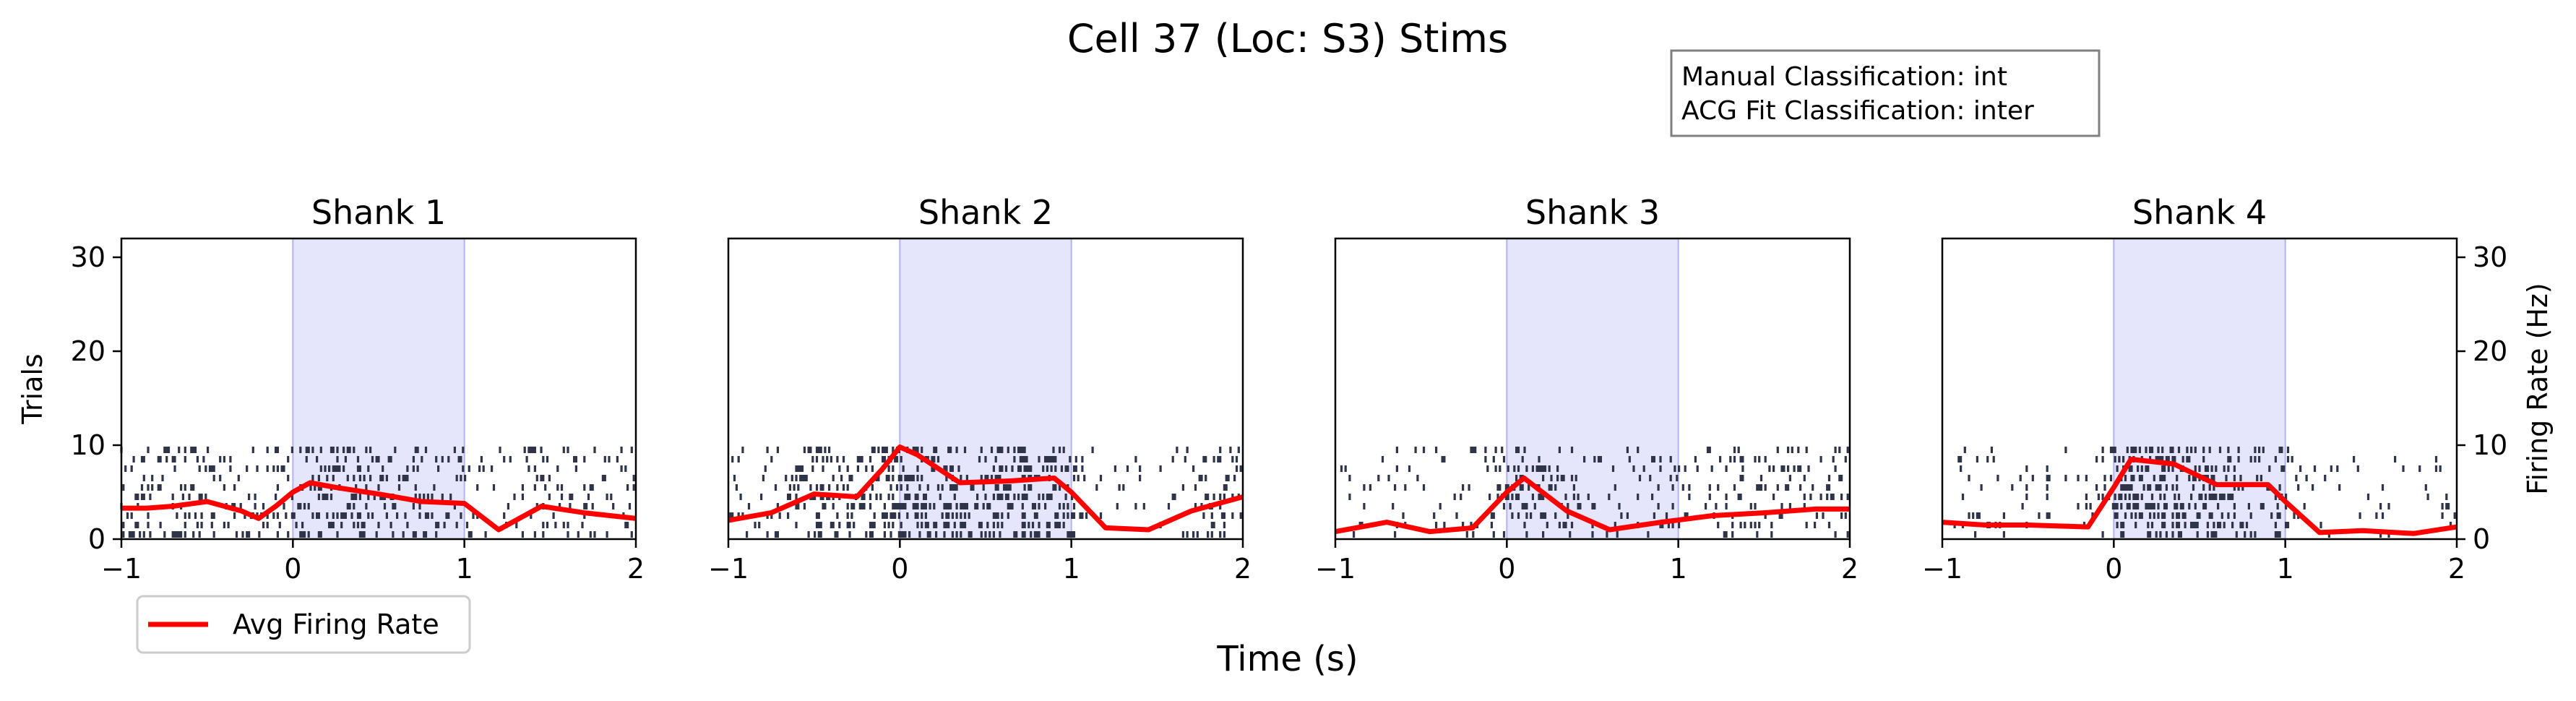  I want to click on legend: Avg Firing Rate, so click(303, 624).